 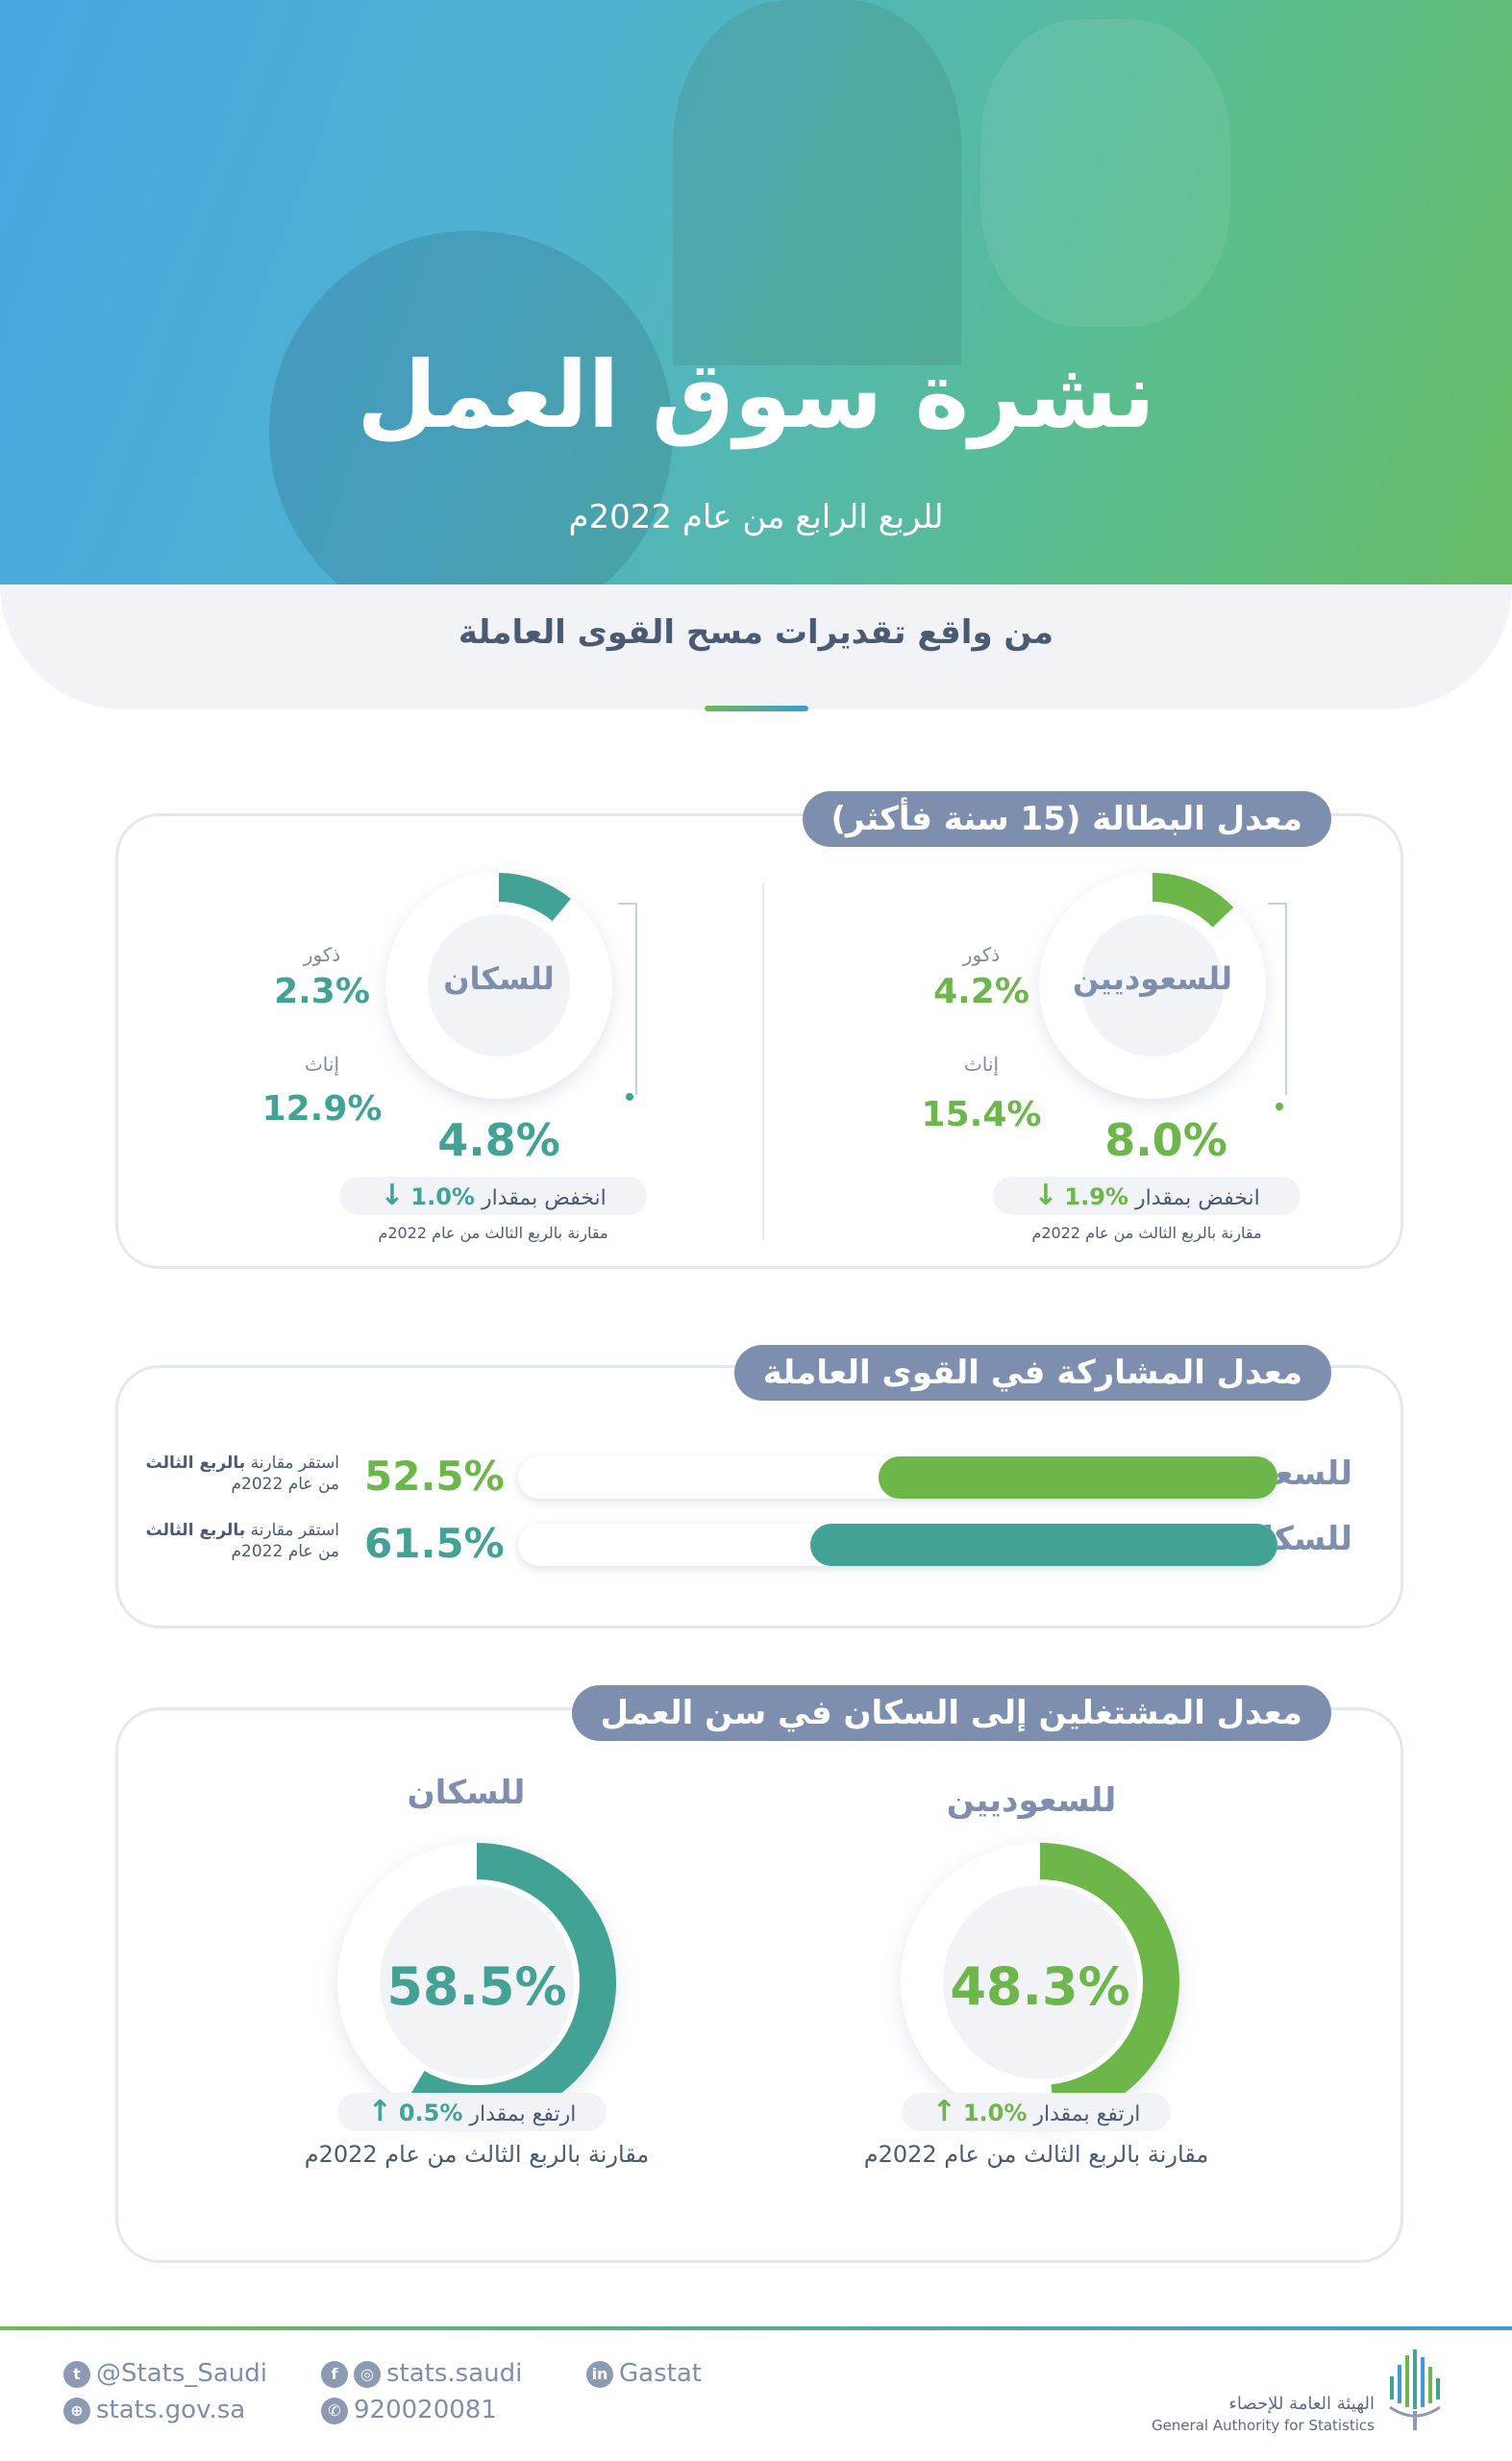 I want to click on twitter-link: t @Stats_Saudi, so click(x=165, y=2373).